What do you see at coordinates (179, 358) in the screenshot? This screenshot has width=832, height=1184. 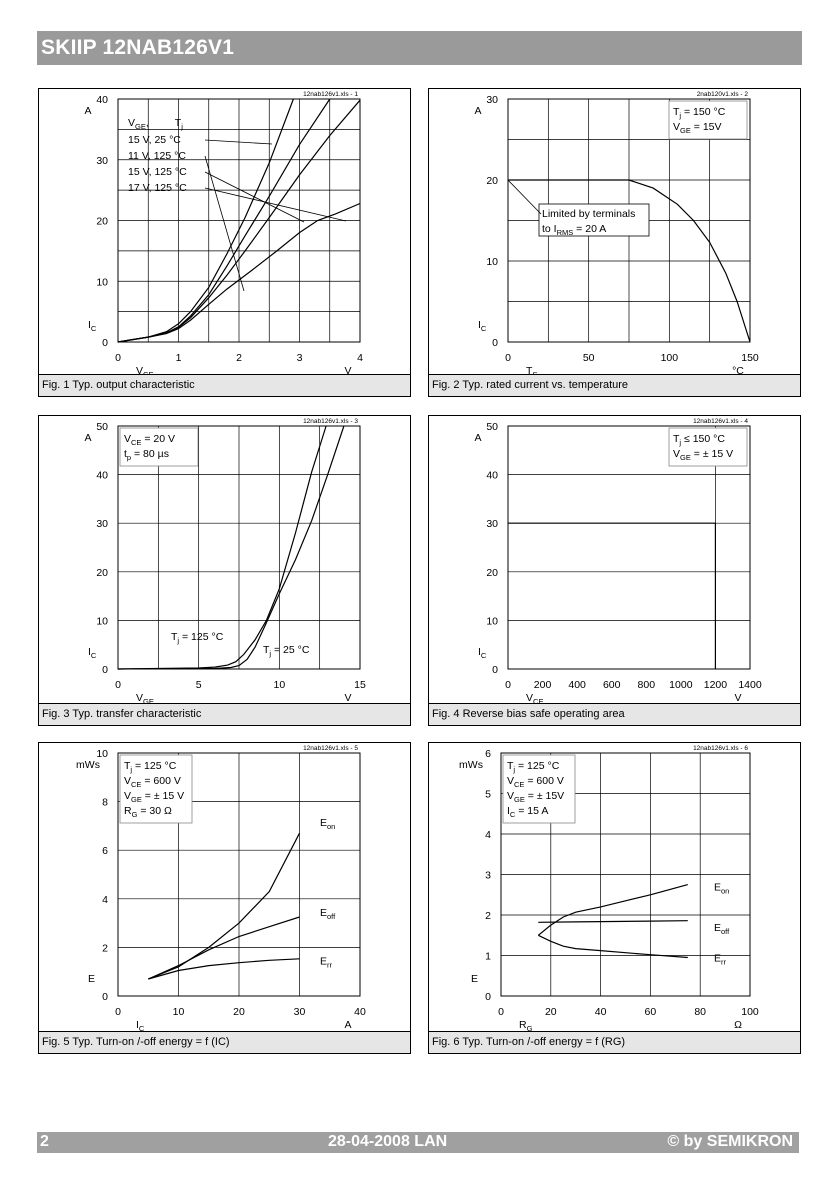 I see `x-tick-label: 1` at bounding box center [179, 358].